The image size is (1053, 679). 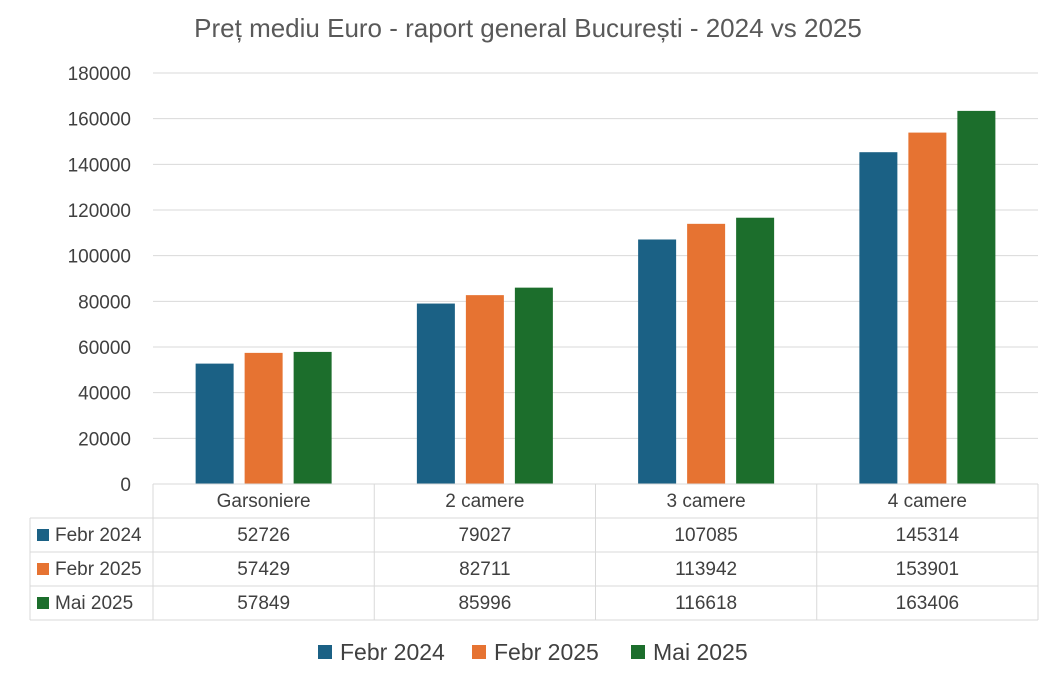 I want to click on table-cell-value: 79027, so click(x=484, y=535).